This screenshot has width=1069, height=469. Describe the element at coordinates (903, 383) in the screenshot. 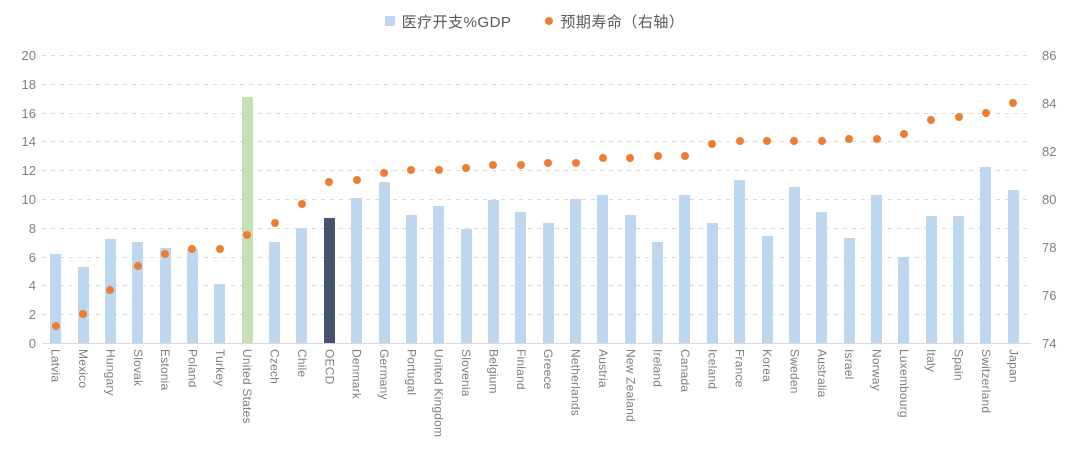

I see `x-axis-label: Luxembourg` at that location.